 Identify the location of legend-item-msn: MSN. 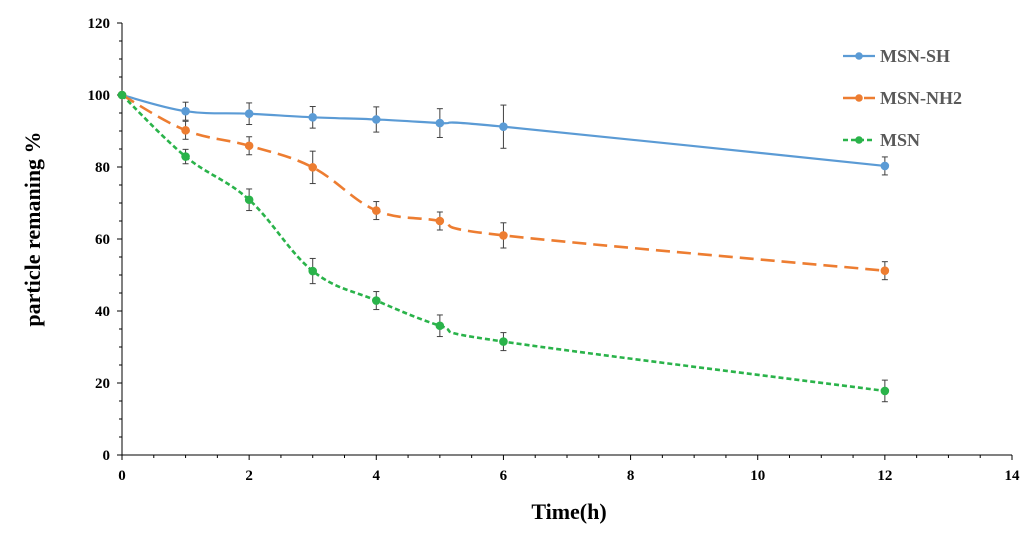
(881, 140).